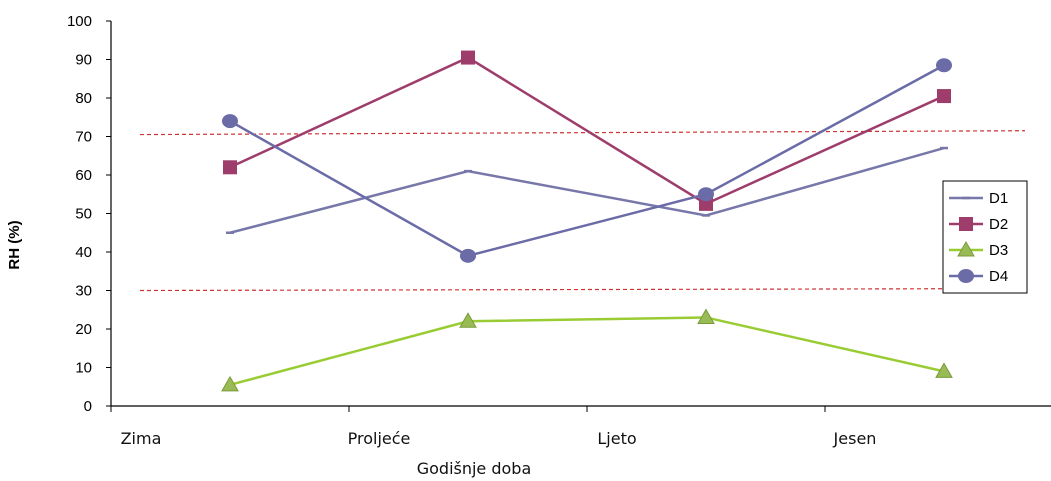 The width and height of the screenshot is (1051, 481). I want to click on x-tick-label: Ljeto, so click(616, 438).